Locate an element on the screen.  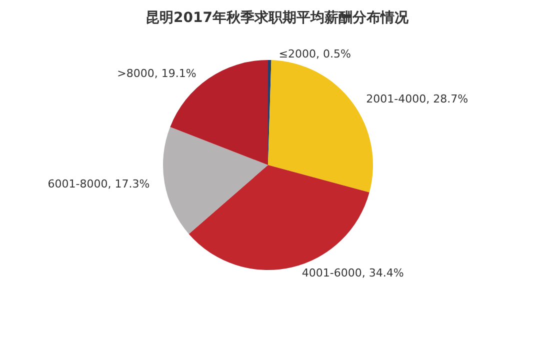
slice-label: 2001-4000, 28.7% is located at coordinates (417, 99).